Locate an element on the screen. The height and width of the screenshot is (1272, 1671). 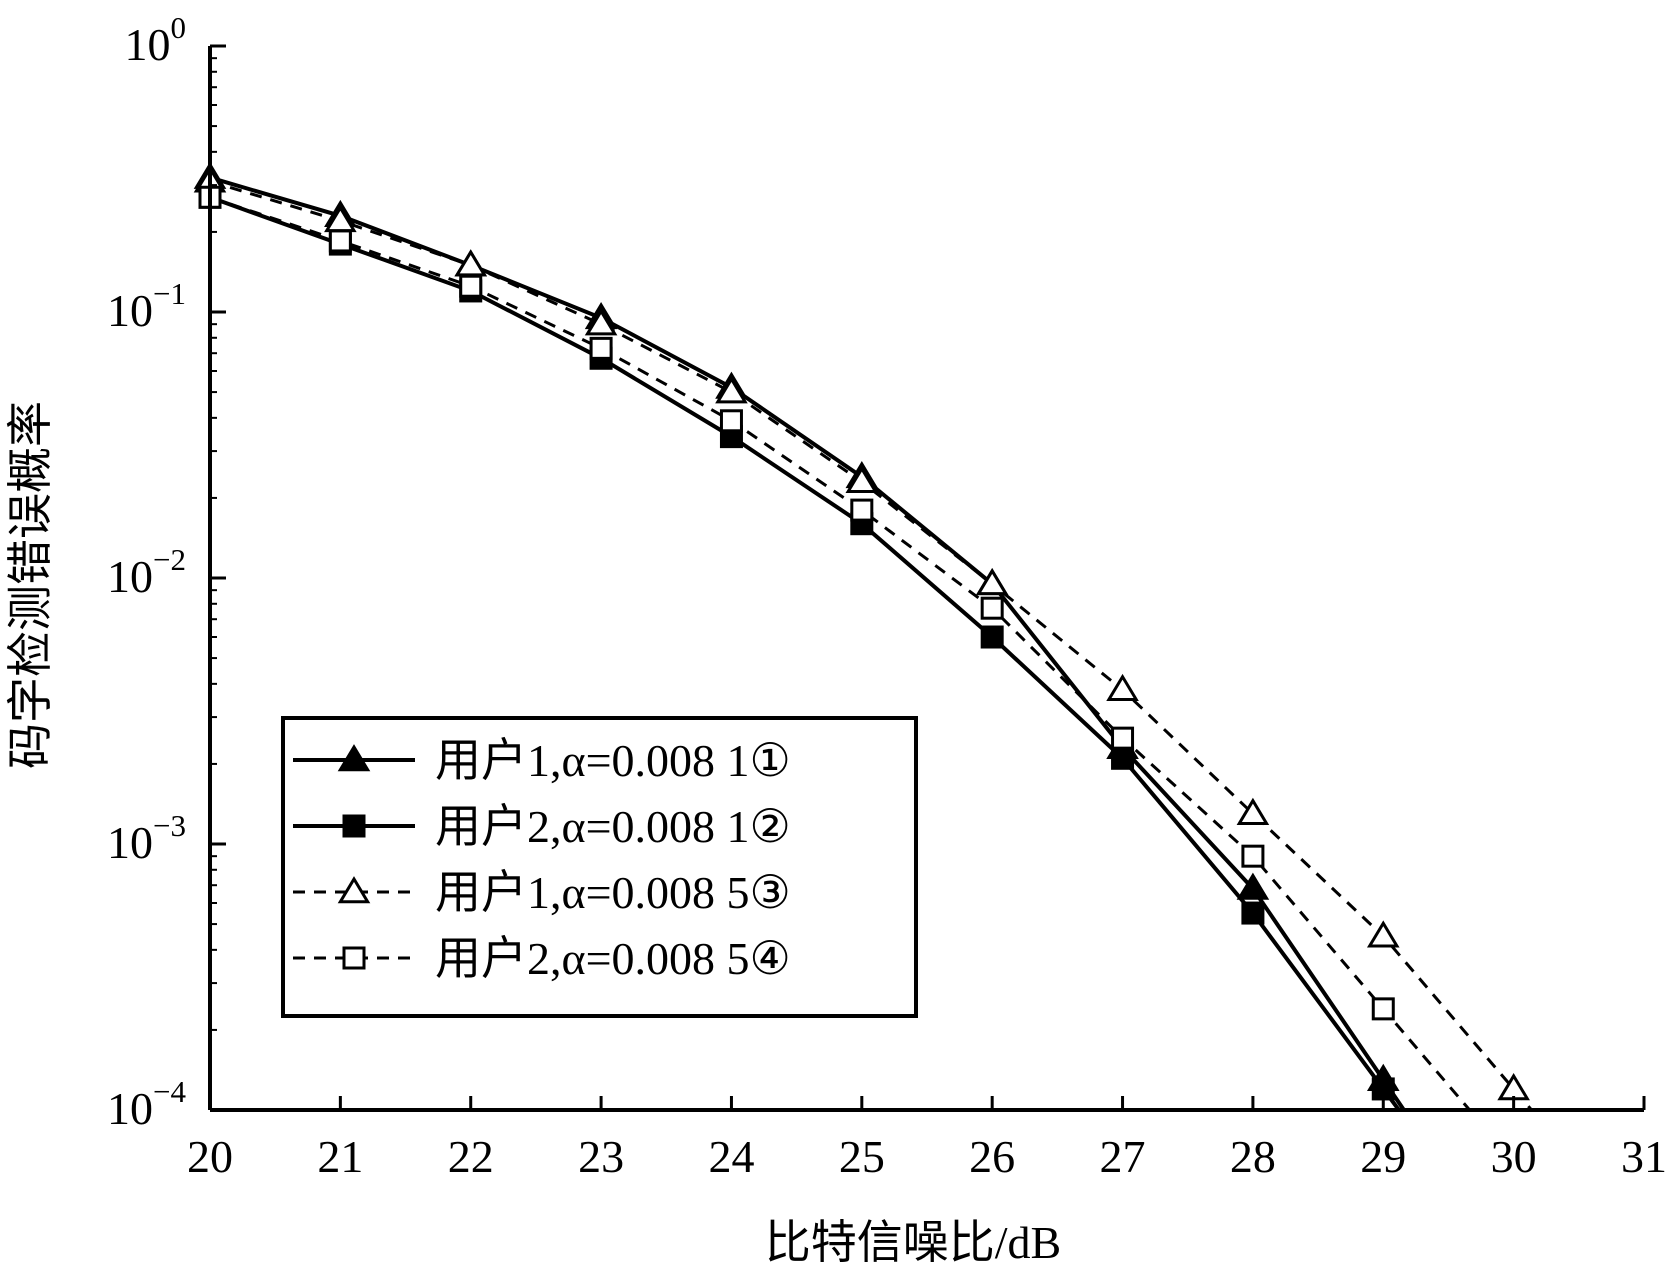
x-axis-title: 比特信噪比/dB is located at coordinates (913, 1242).